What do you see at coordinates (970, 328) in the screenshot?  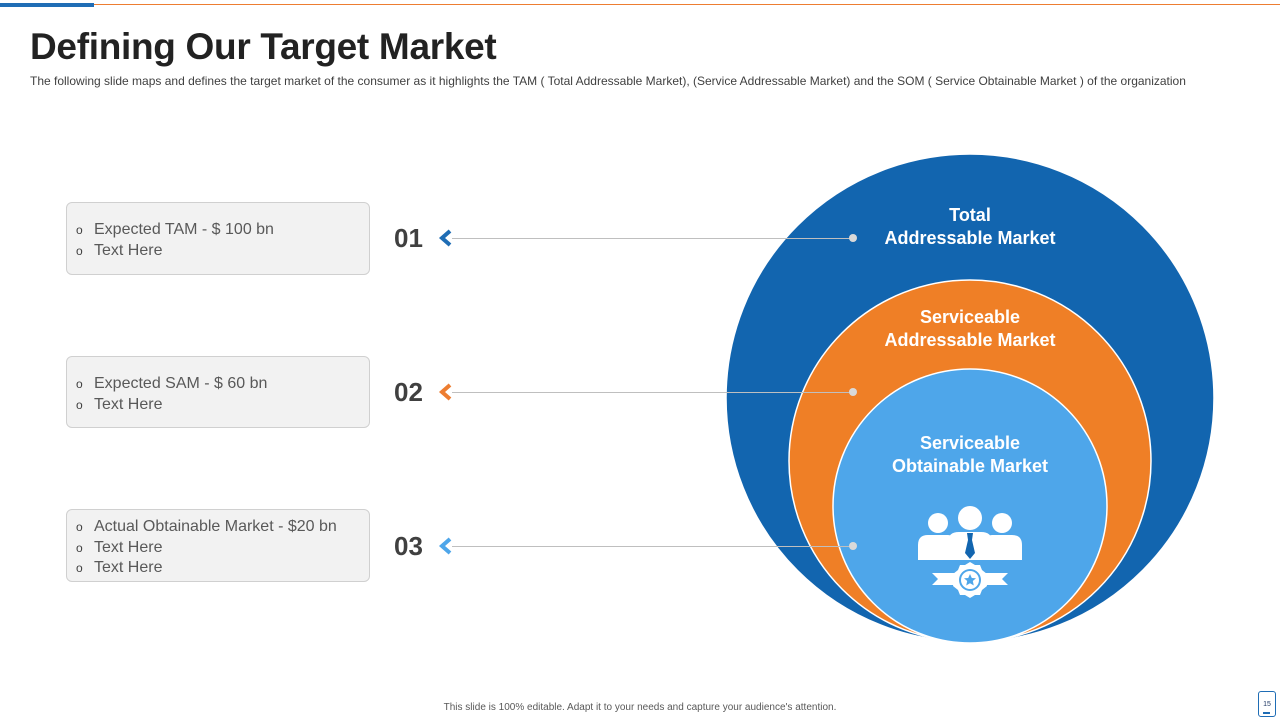 I see `sam-label: Serviceable Addressable Market` at bounding box center [970, 328].